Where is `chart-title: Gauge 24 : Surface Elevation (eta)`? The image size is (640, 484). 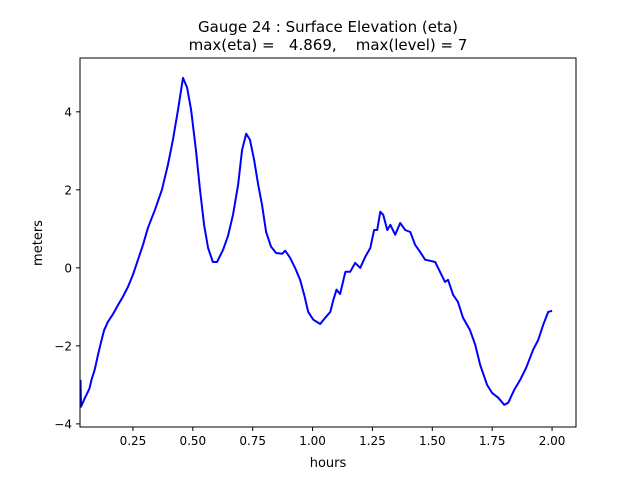 chart-title: Gauge 24 : Surface Elevation (eta) is located at coordinates (328, 27).